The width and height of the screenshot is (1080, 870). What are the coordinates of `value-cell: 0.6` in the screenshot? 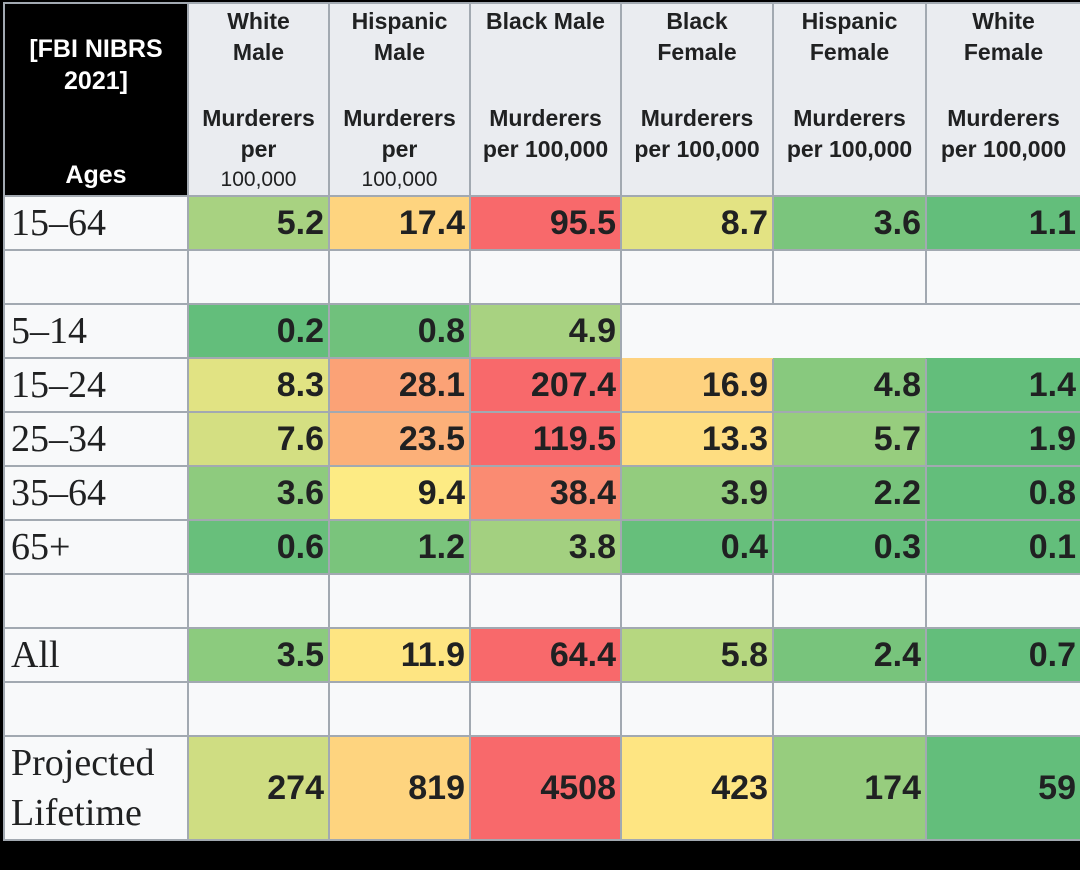 It's located at (258, 547).